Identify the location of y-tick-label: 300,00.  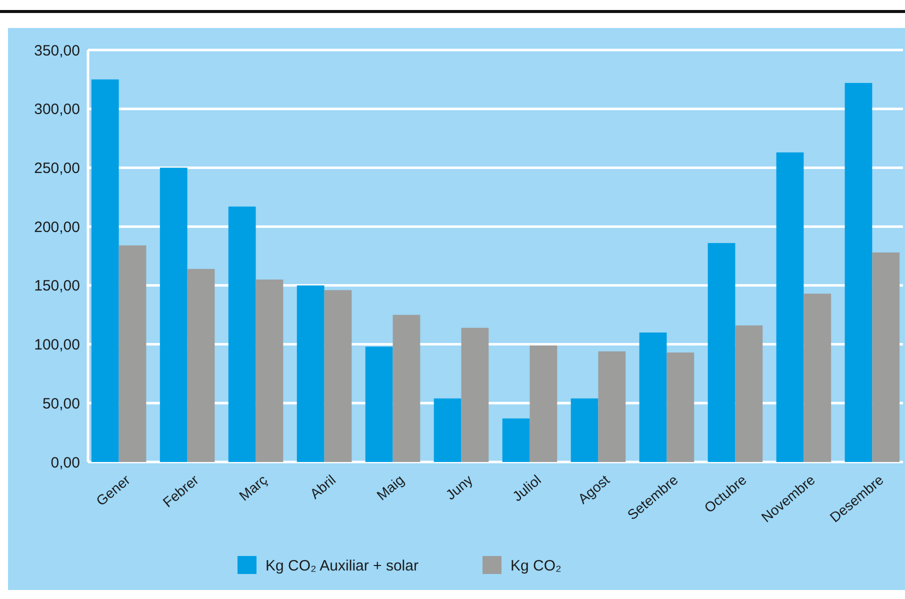
(57, 109).